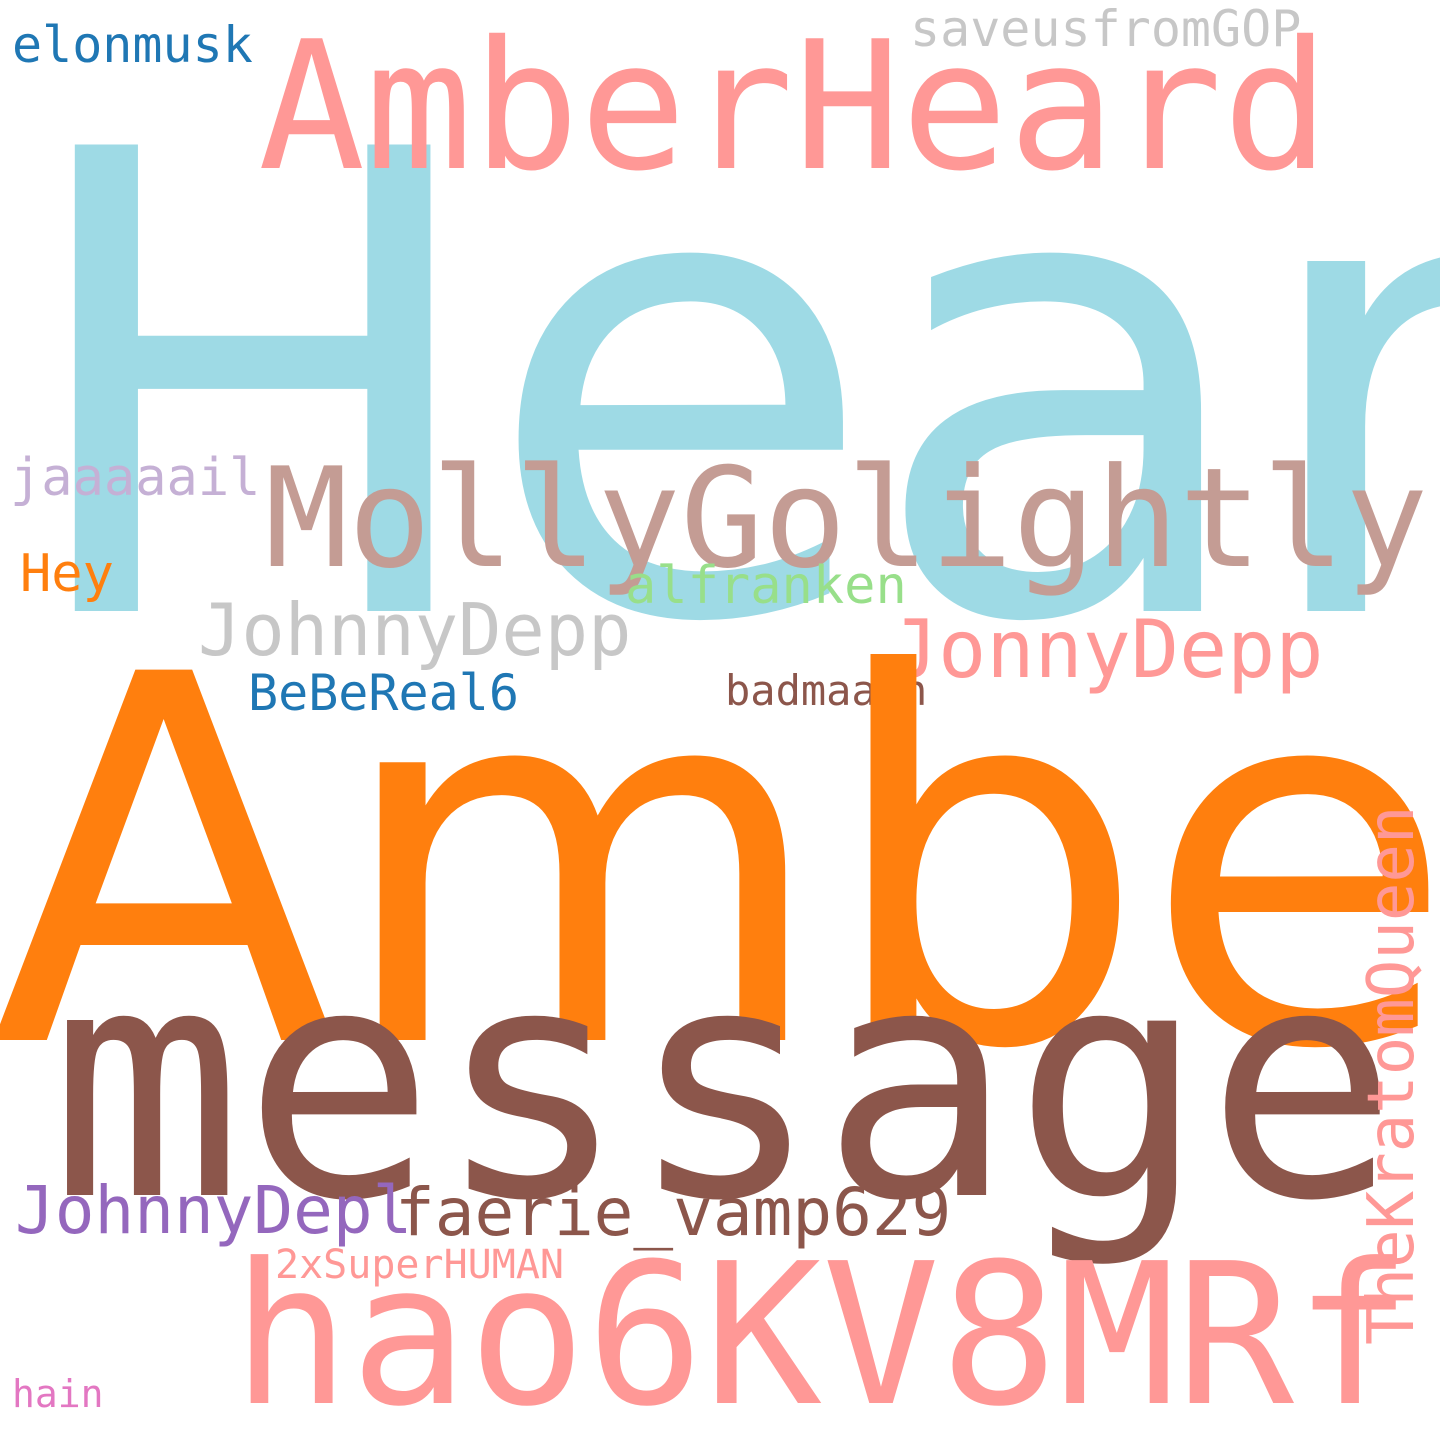  I want to click on word-saveusfromgop: saveusfromGOP, so click(1106, 29).